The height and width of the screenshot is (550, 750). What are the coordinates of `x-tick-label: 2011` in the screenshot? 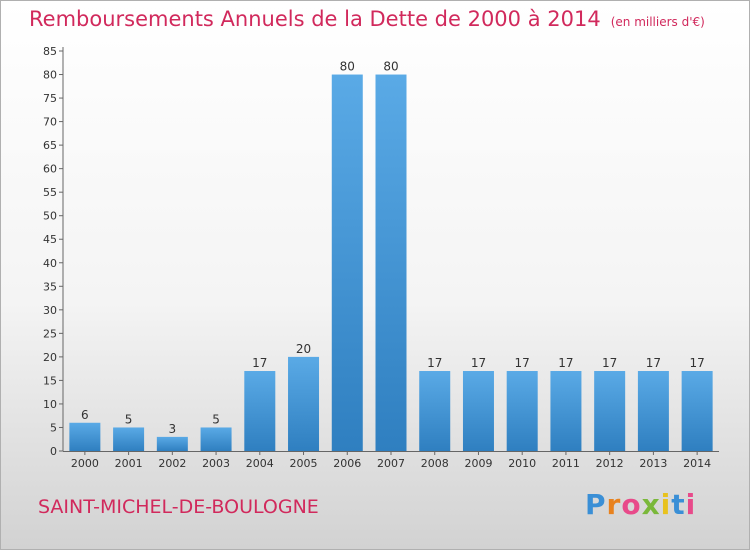 It's located at (566, 463).